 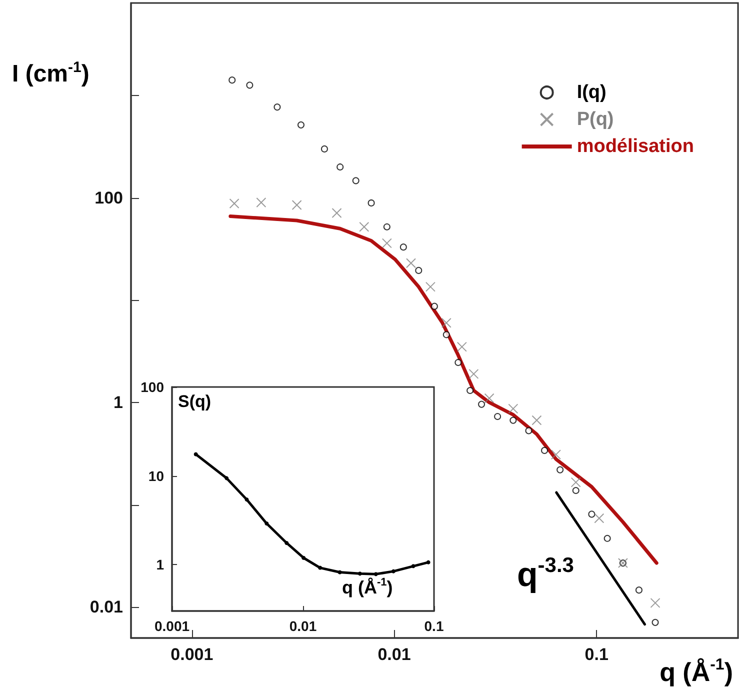 What do you see at coordinates (595, 119) in the screenshot?
I see `legend-label: P(q)` at bounding box center [595, 119].